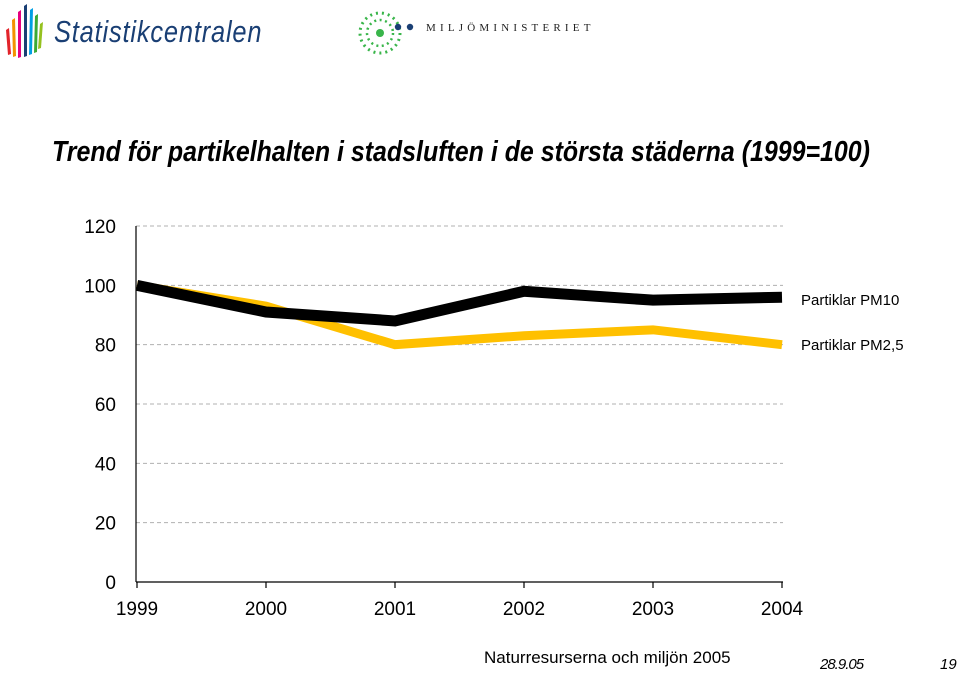 The image size is (959, 673). Describe the element at coordinates (110, 583) in the screenshot. I see `y-tick-label-0: 0` at that location.